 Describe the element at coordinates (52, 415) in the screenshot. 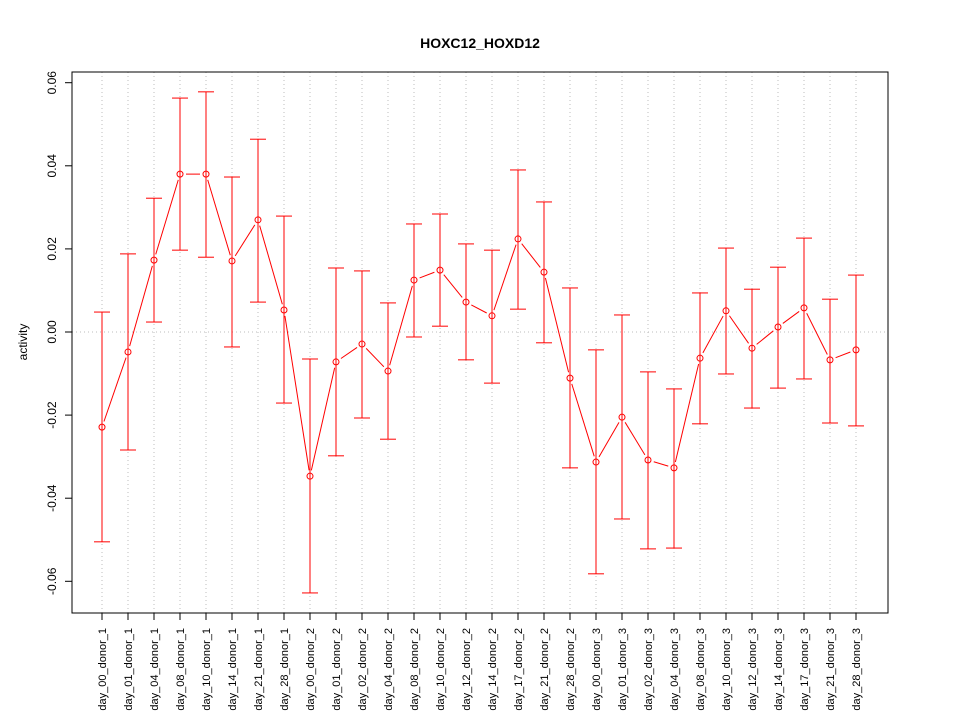

I see `y-tick-label: -0.02` at that location.